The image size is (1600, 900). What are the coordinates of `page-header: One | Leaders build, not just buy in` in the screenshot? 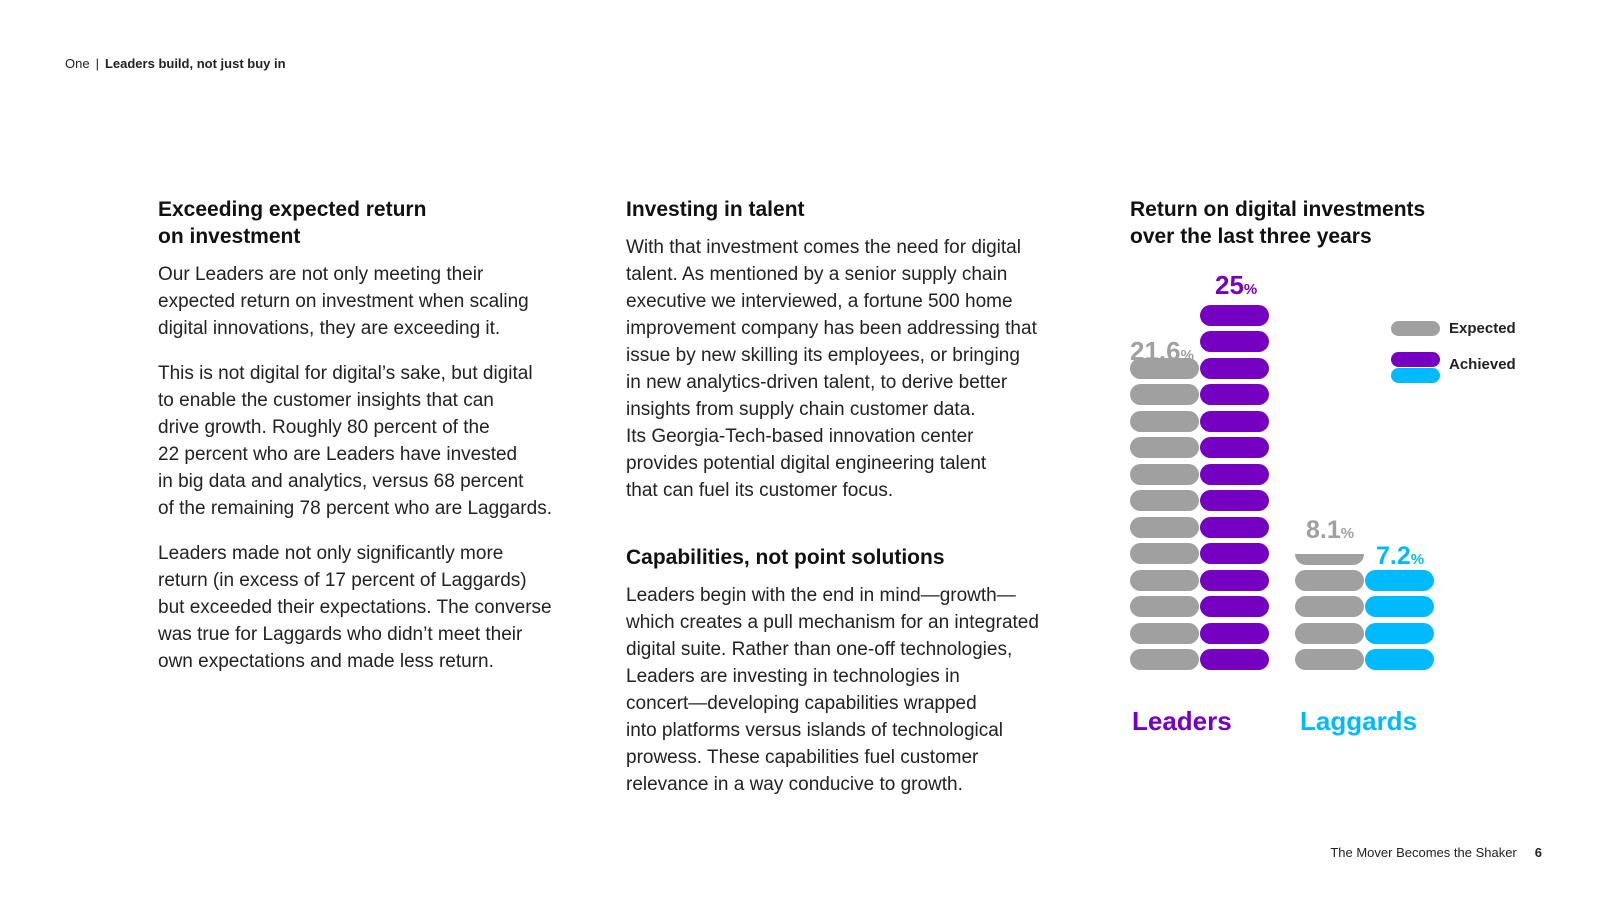 It's located at (175, 63).